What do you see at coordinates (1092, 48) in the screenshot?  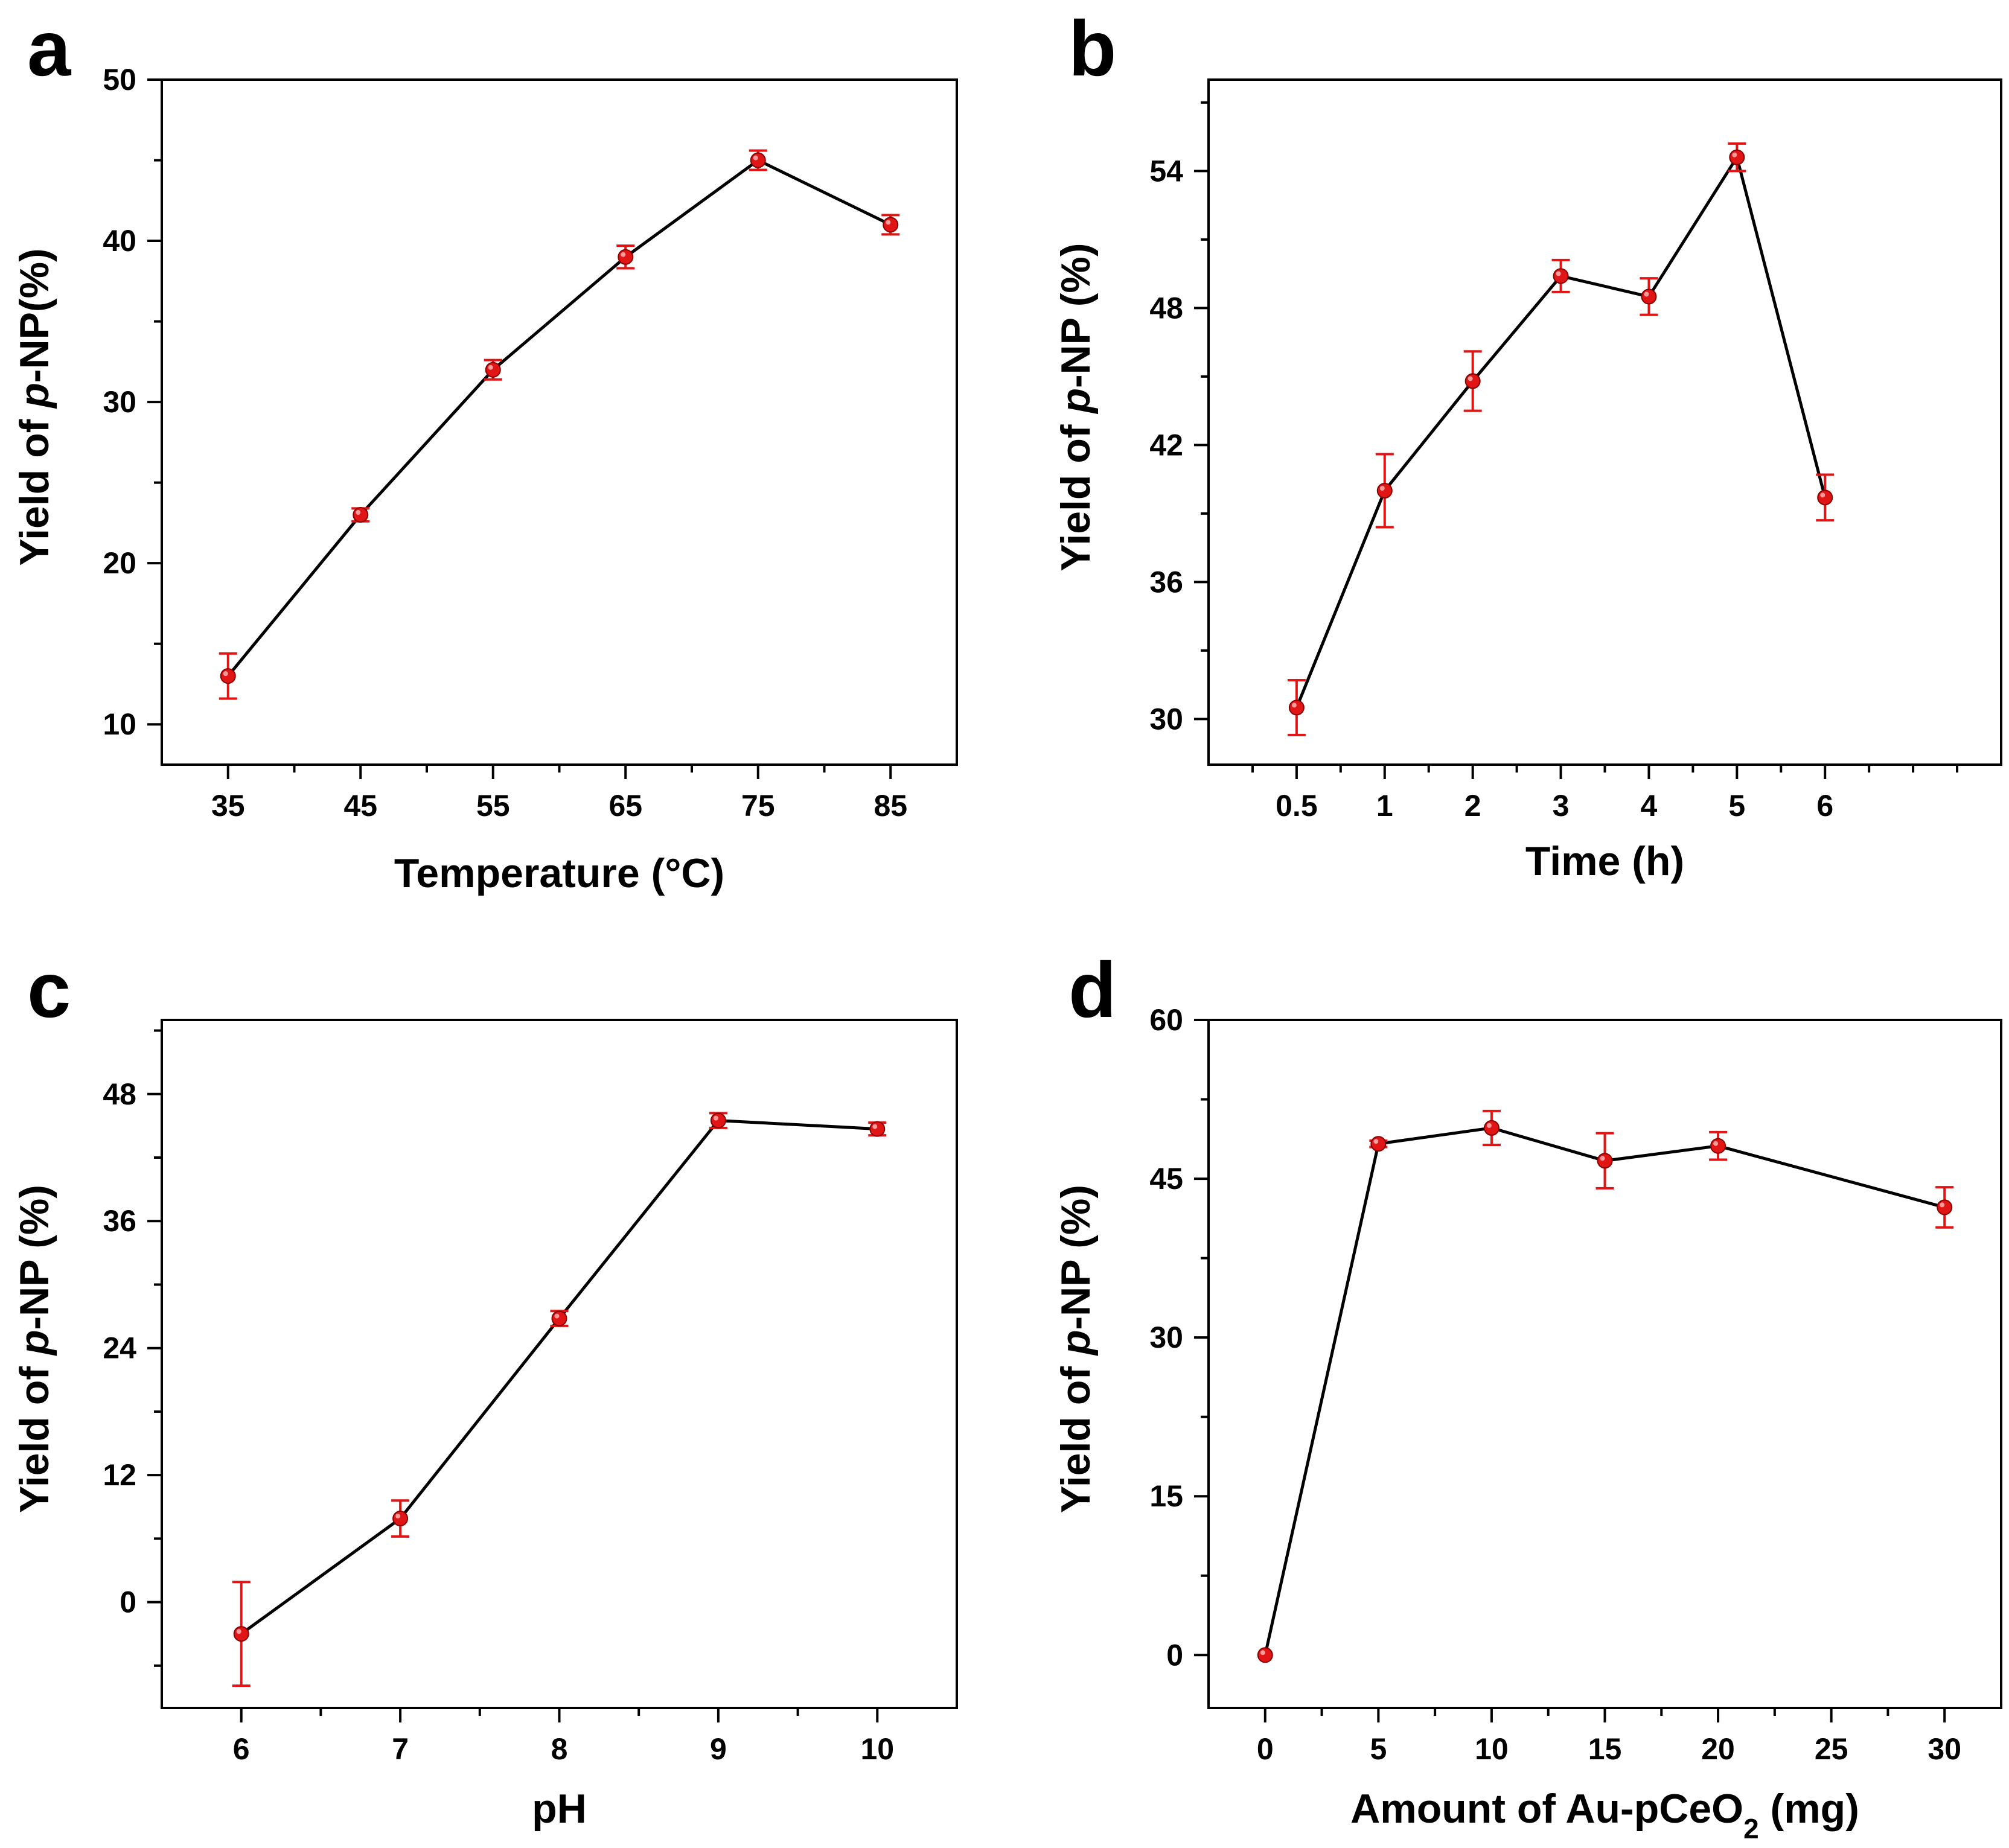 I see `panel-letter-b: b` at bounding box center [1092, 48].